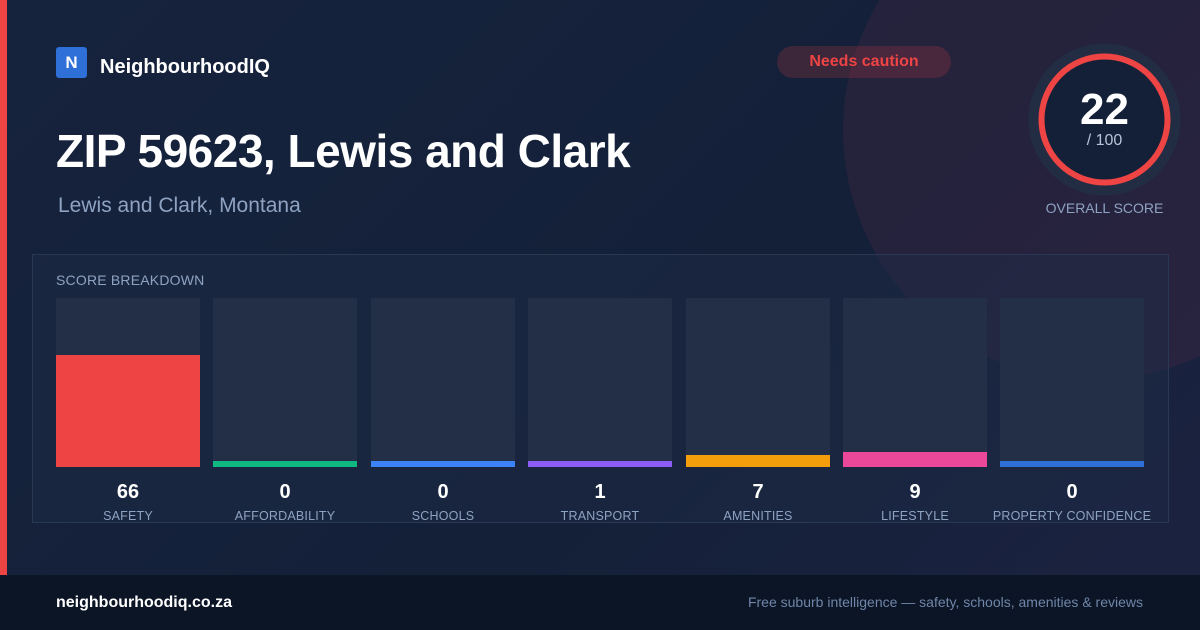 The height and width of the screenshot is (630, 1200). What do you see at coordinates (1072, 464) in the screenshot?
I see `bar-property-confidence` at bounding box center [1072, 464].